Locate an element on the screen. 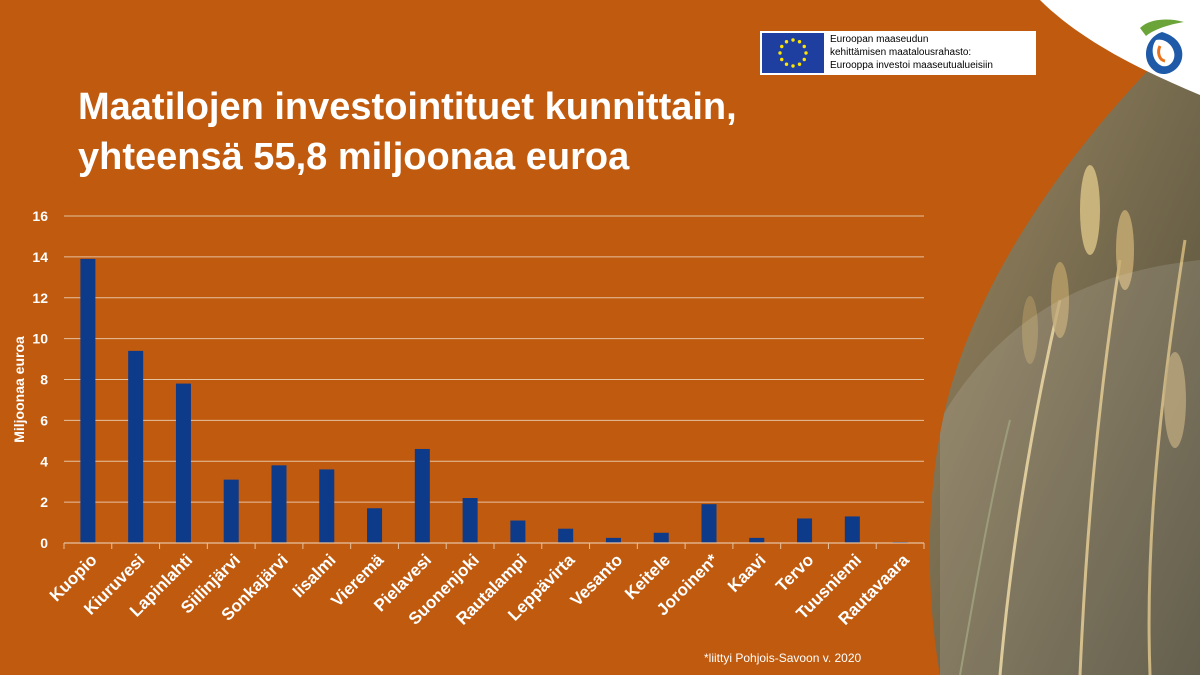 The image size is (1200, 675). eu-banner-line3: Eurooppa investoi maaseutualueisiin is located at coordinates (911, 65).